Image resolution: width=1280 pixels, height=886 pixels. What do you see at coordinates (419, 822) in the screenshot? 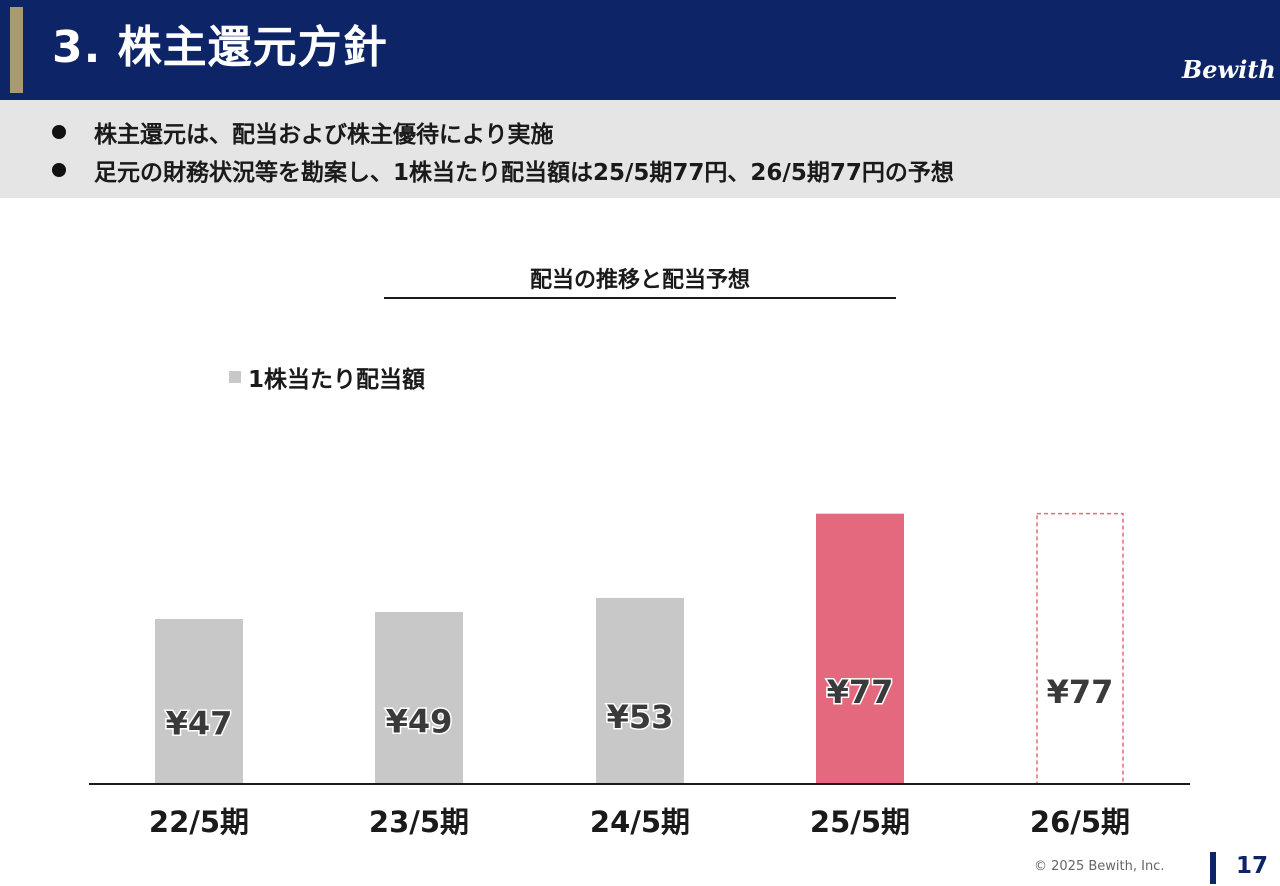
I see `x-tick-label: 23/5期` at bounding box center [419, 822].